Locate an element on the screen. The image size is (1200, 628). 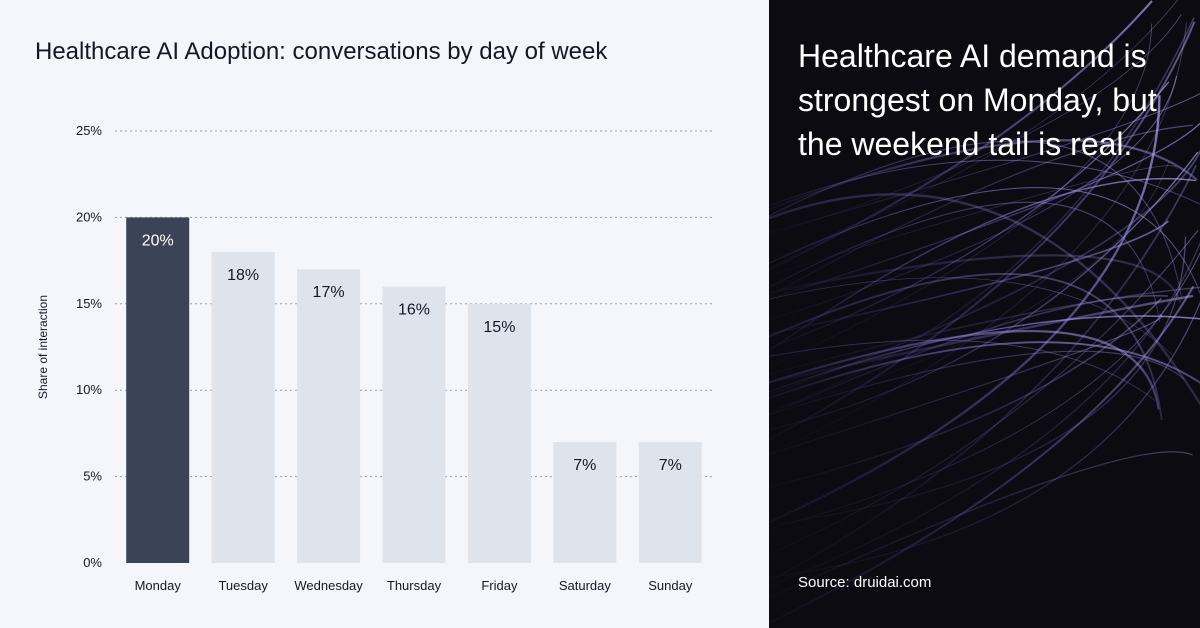
source-credit: Source: druidai.com is located at coordinates (865, 582).